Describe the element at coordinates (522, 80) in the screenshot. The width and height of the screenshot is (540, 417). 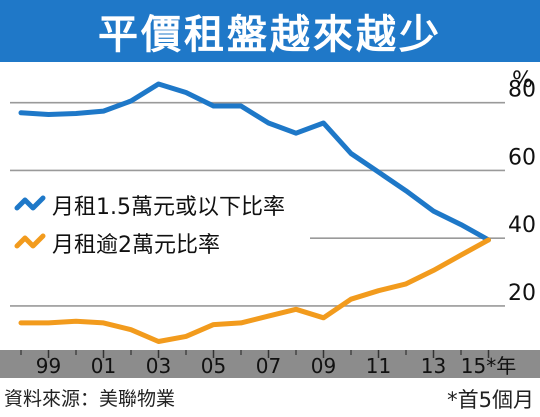
I see `y-axis-unit: %` at that location.